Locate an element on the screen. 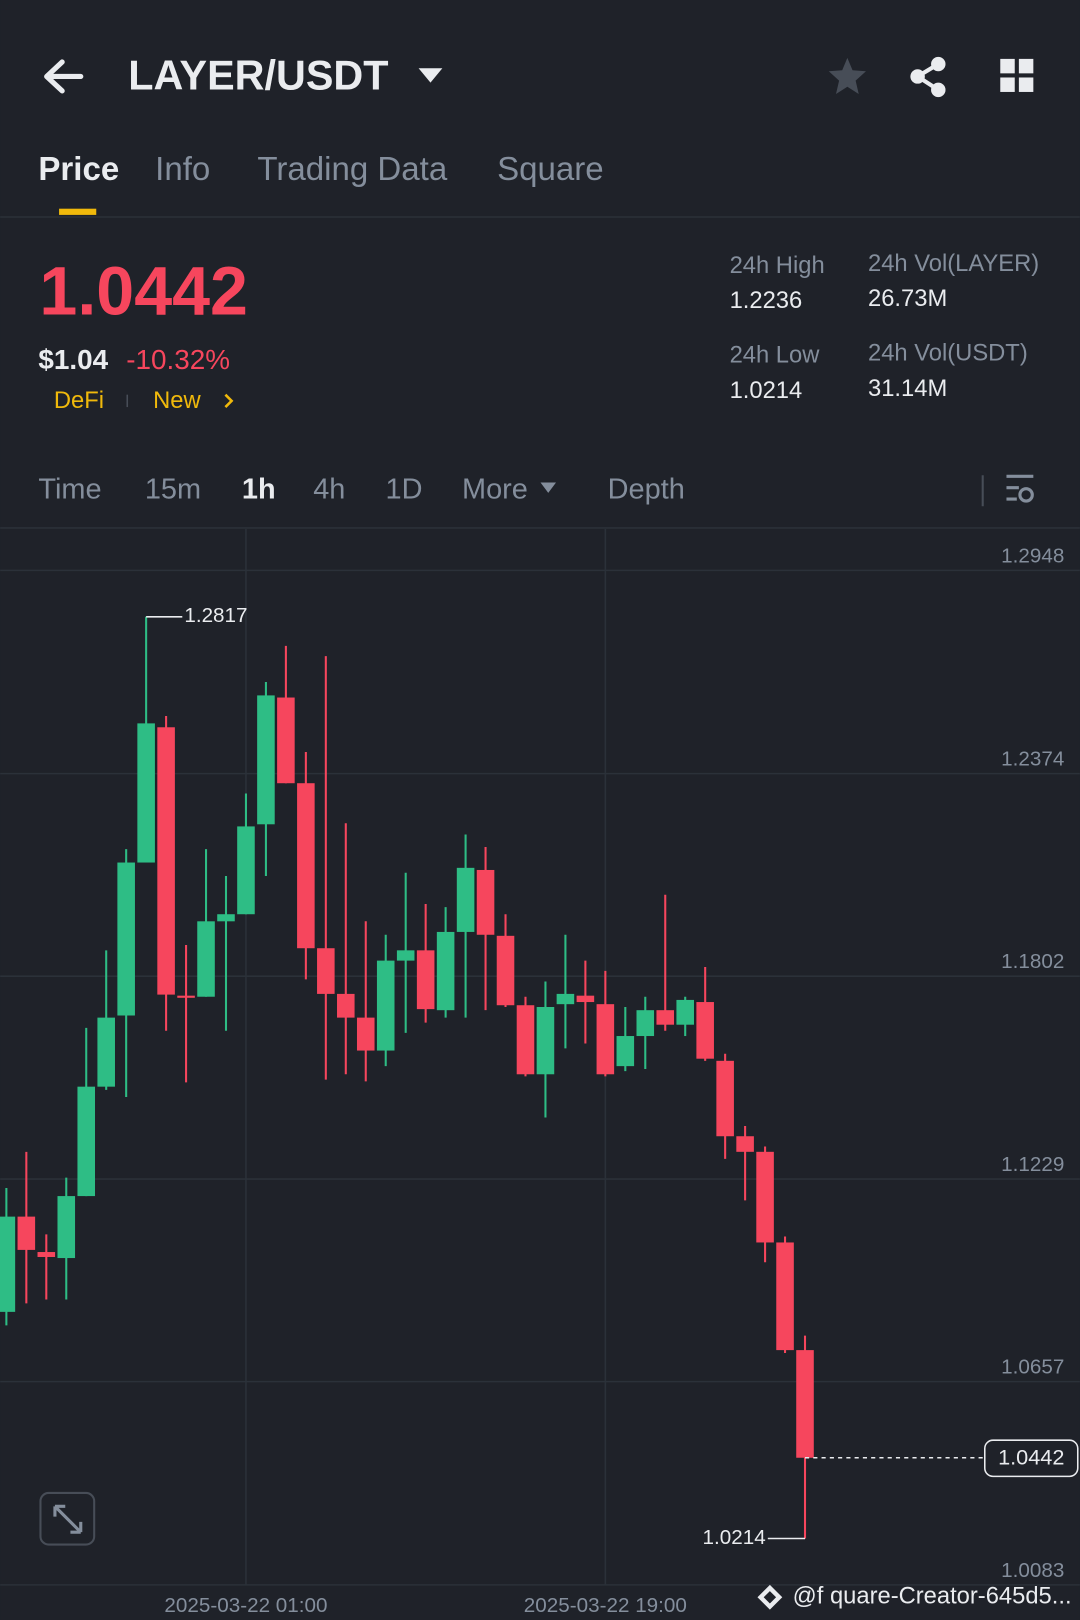  watermark-icon is located at coordinates (770, 1597).